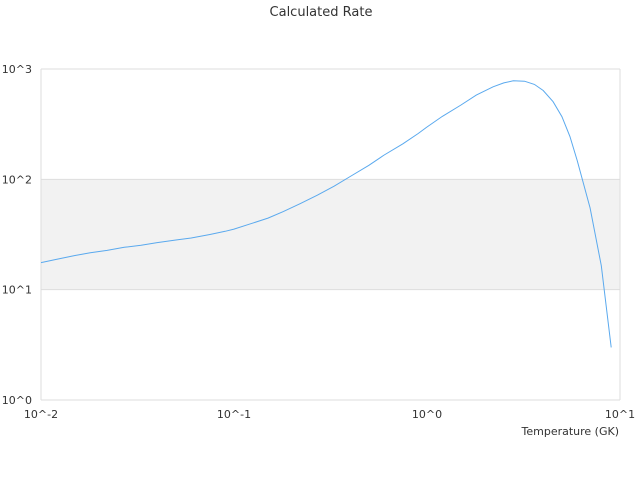 Image resolution: width=640 pixels, height=480 pixels. I want to click on x-tick-label: 10^0, so click(427, 414).